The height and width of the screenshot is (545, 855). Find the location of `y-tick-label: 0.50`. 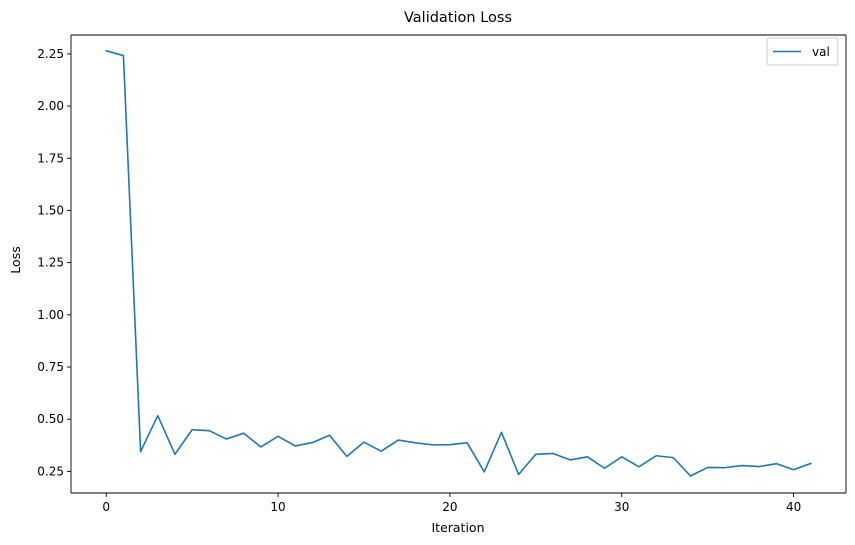

y-tick-label: 0.50 is located at coordinates (50, 419).